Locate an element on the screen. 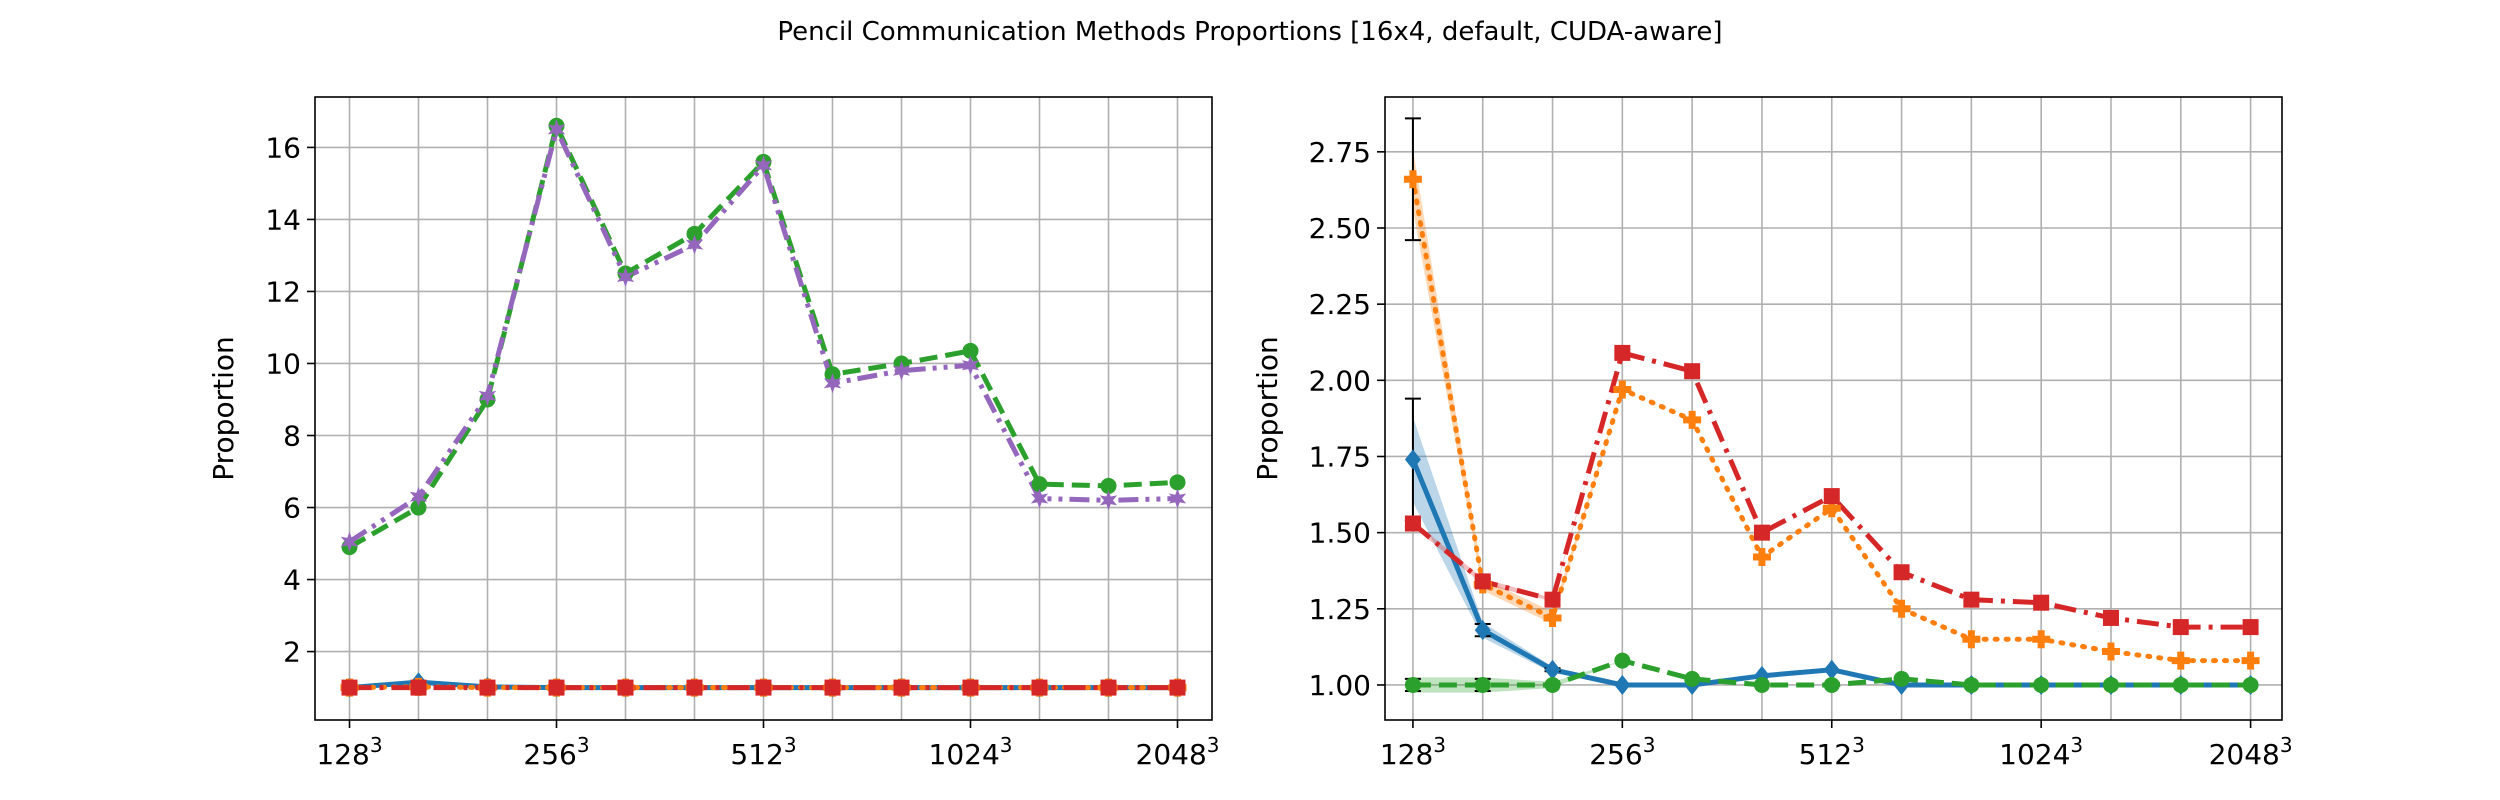 Image resolution: width=2500 pixels, height=800 pixels. y-tick-label: 8 is located at coordinates (292, 436).